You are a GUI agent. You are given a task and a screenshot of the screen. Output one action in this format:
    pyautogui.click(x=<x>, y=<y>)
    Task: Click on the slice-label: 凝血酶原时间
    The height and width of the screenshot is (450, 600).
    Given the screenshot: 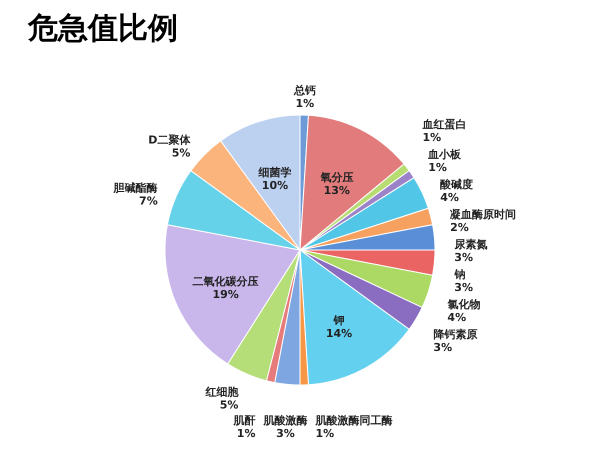 What is the action you would take?
    pyautogui.click(x=483, y=215)
    